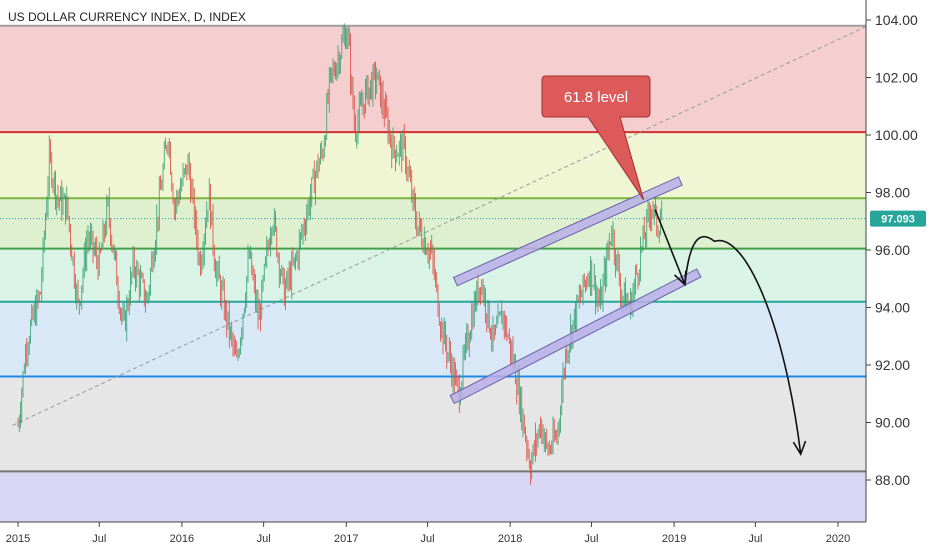  Describe the element at coordinates (892, 308) in the screenshot. I see `y-tick-label-5: 94.00` at that location.